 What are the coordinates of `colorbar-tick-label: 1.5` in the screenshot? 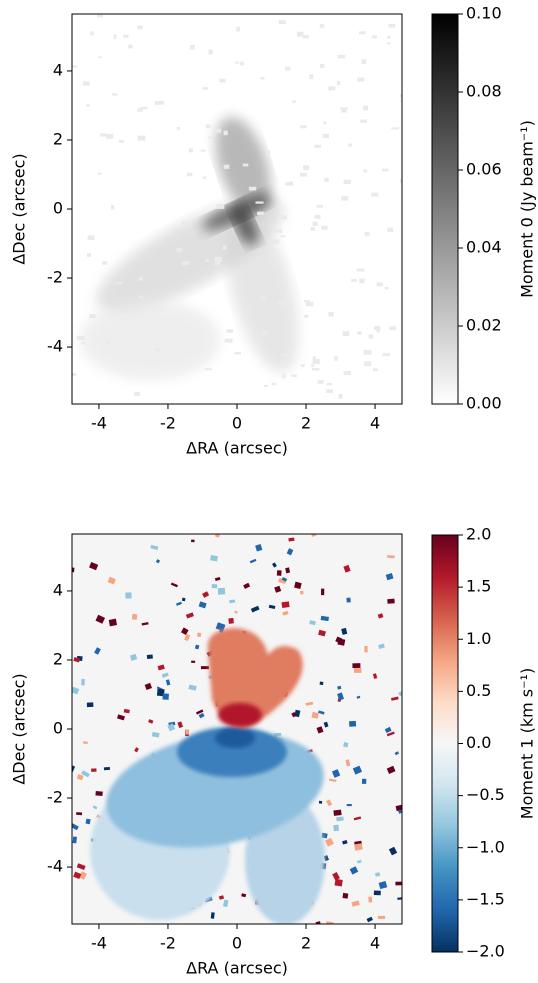 It's located at (478, 586).